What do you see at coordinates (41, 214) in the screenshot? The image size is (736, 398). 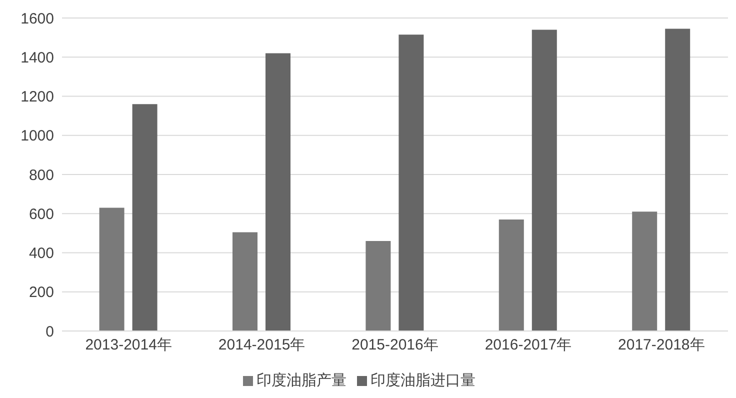 I see `y-tick-label: 600` at bounding box center [41, 214].